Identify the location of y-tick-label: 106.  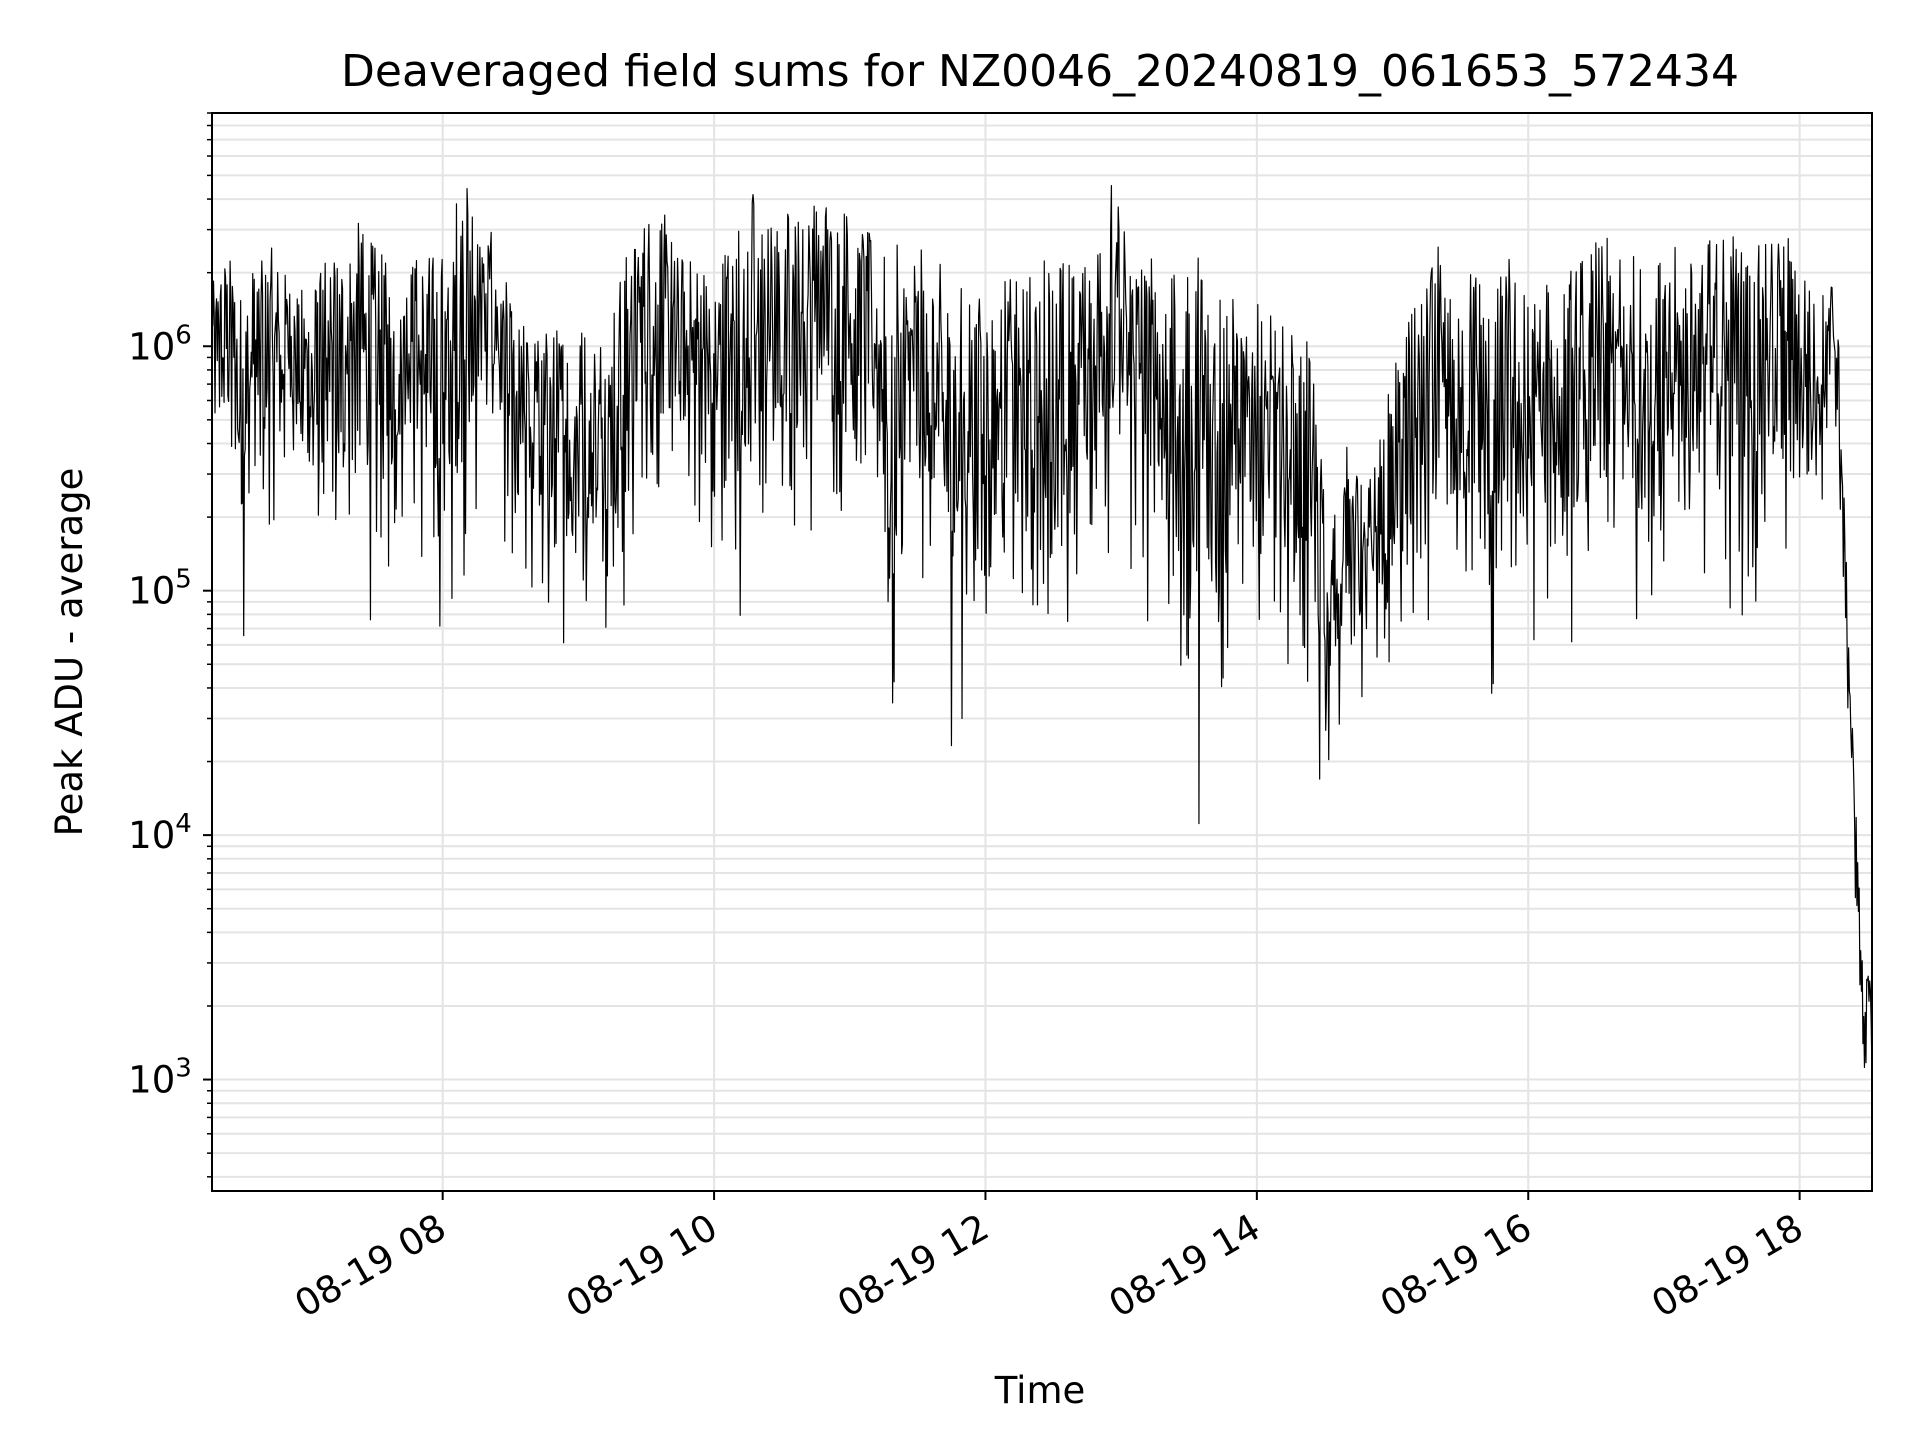
(160, 344).